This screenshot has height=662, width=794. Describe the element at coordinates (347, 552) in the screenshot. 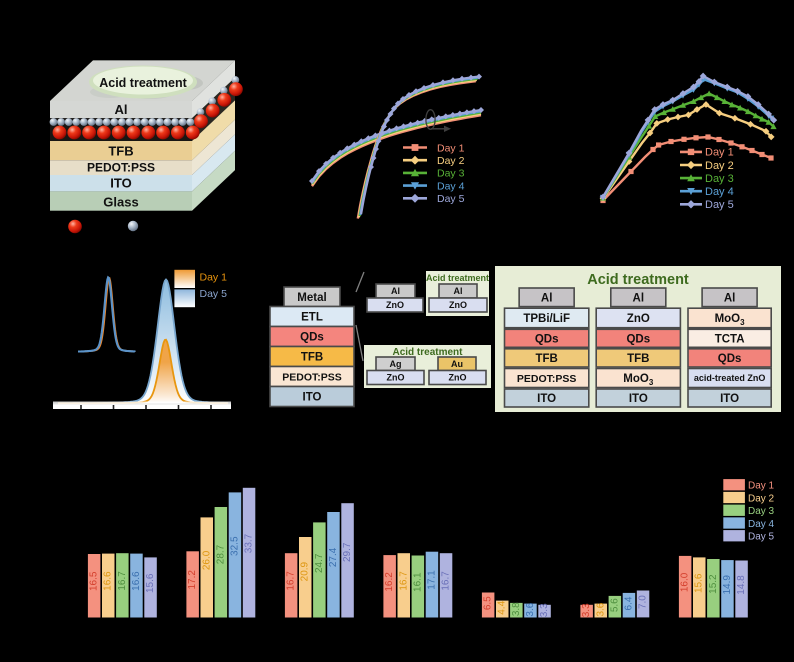

I see `svg-text: 29.7` at that location.